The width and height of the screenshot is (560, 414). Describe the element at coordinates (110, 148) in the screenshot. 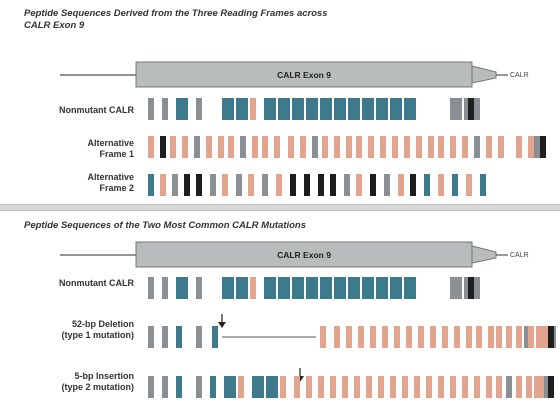

I see `panel-a-row2-label: Alternative Frame 1` at that location.